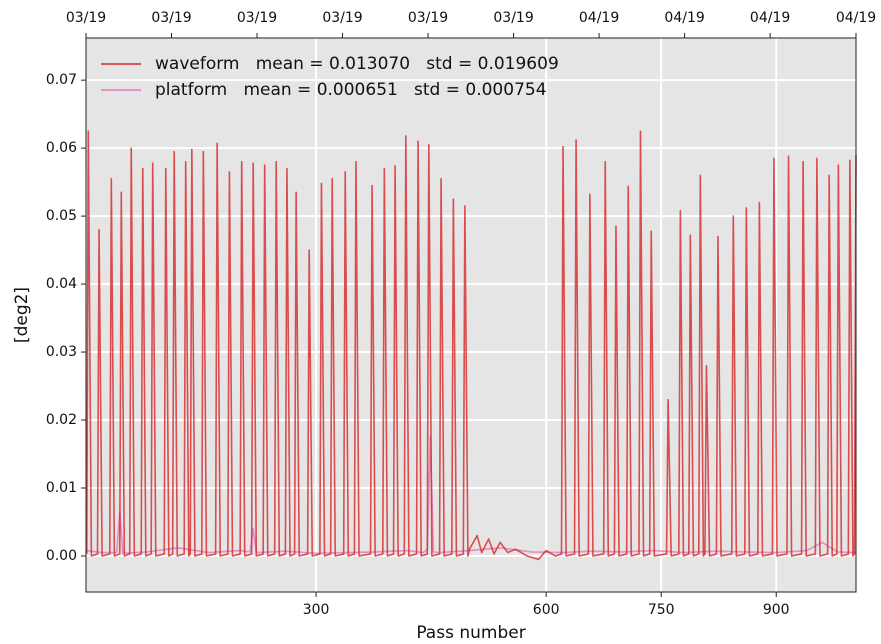 The height and width of the screenshot is (644, 881). What do you see at coordinates (61, 488) in the screenshot?
I see `y-tick-label: 0.01` at bounding box center [61, 488].